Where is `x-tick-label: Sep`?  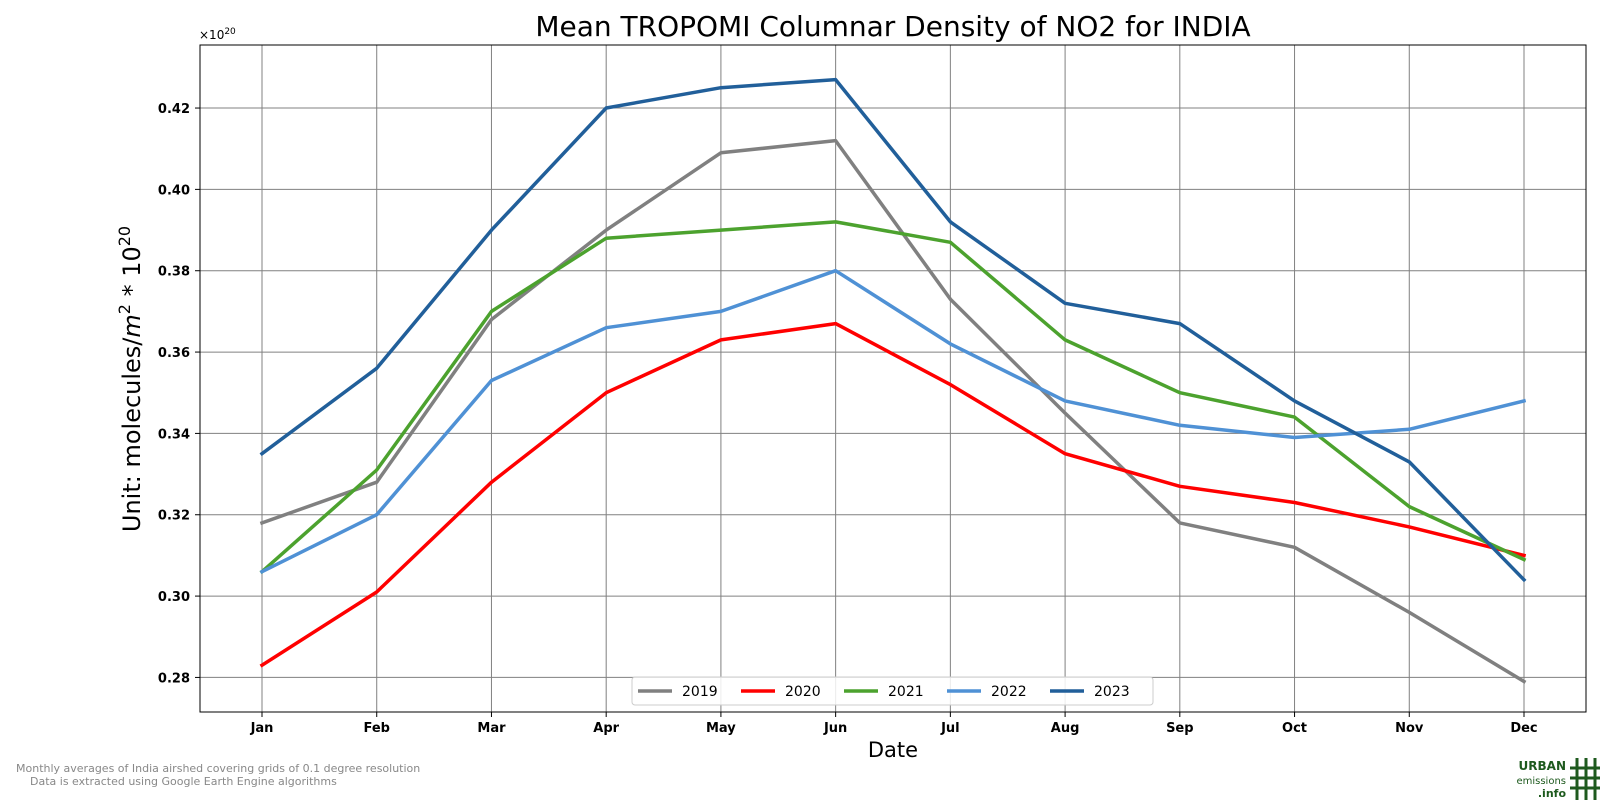 x-tick-label: Sep is located at coordinates (1180, 728).